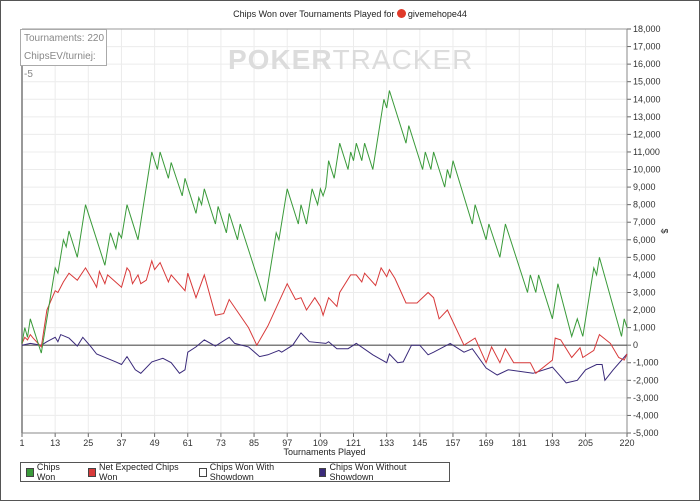 This screenshot has height=501, width=700. I want to click on player-name: givemehope44, so click(437, 14).